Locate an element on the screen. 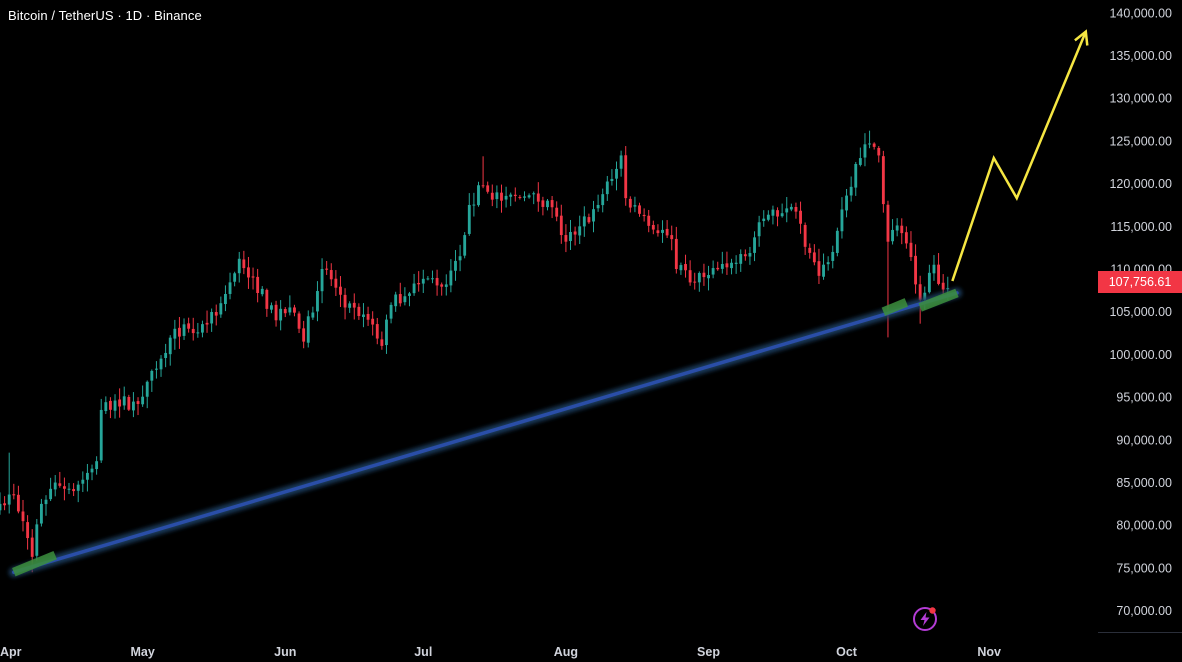 The height and width of the screenshot is (662, 1182). lightning-bolt-button is located at coordinates (925, 619).